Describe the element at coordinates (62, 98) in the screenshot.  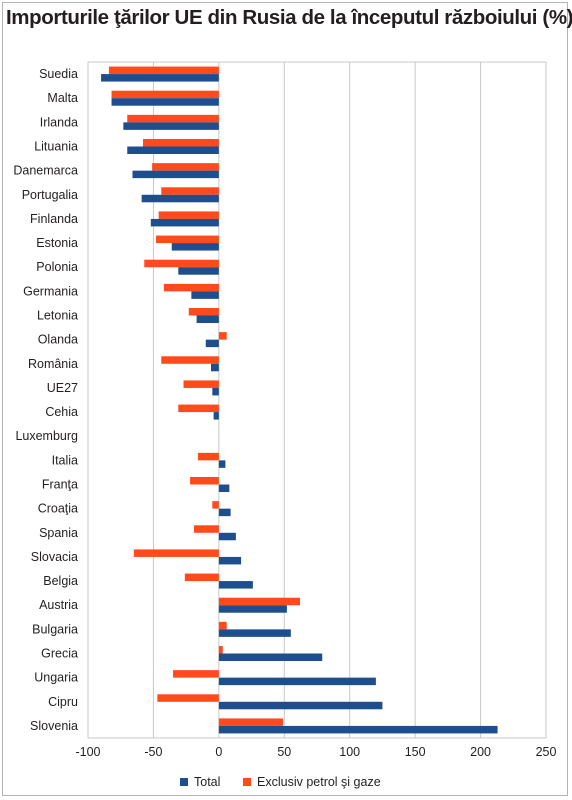
I see `category-label: Malta` at that location.